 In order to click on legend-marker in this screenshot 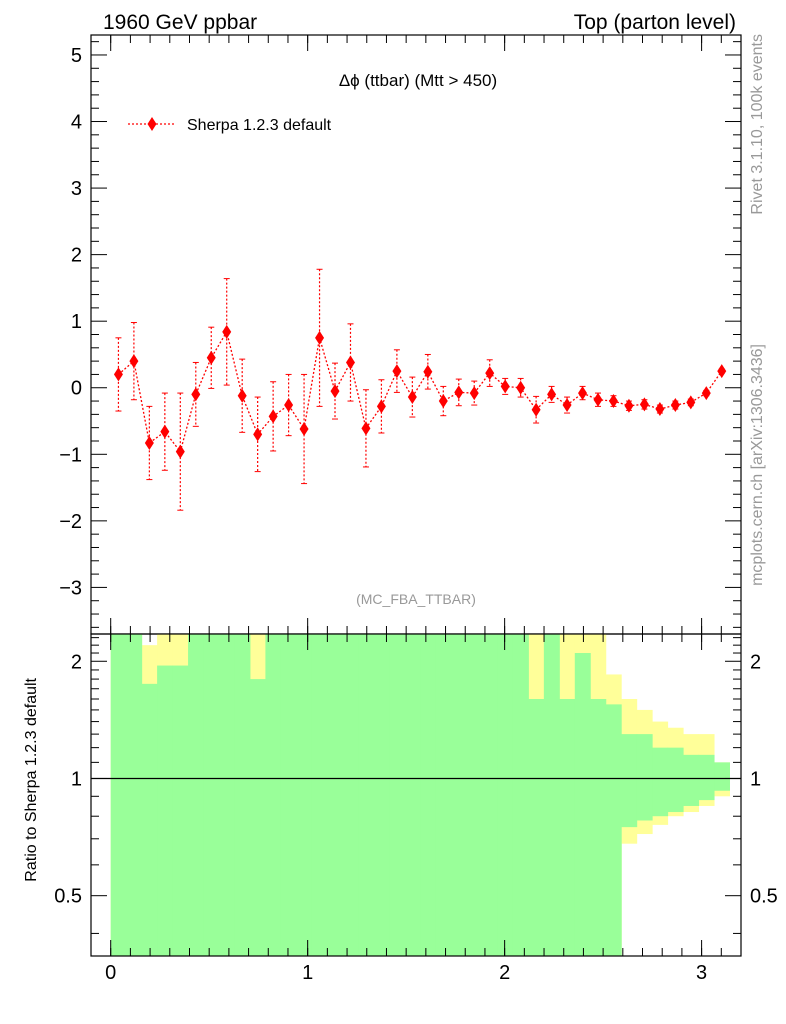, I will do `click(152, 124)`.